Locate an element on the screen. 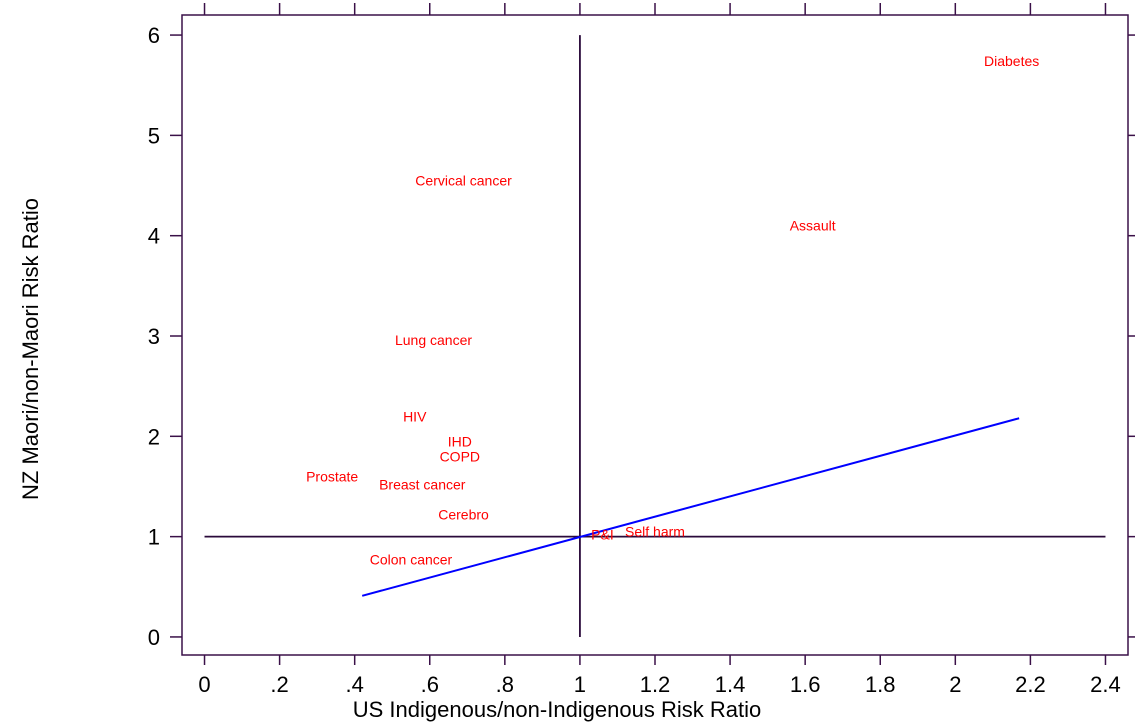  point-label-hiv: HIV is located at coordinates (415, 416).